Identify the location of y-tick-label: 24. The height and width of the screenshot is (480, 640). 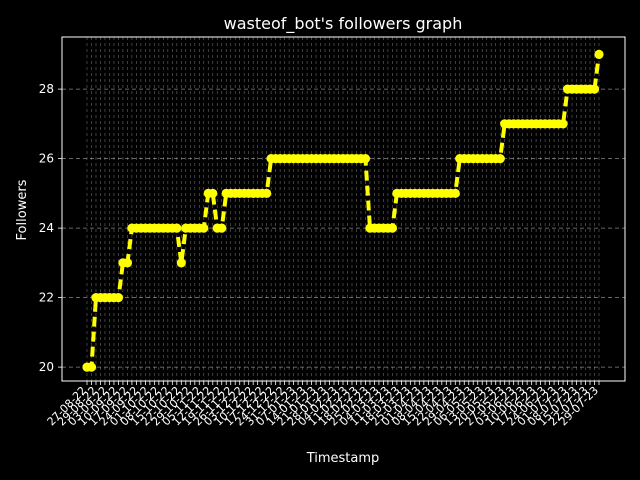
(46, 228).